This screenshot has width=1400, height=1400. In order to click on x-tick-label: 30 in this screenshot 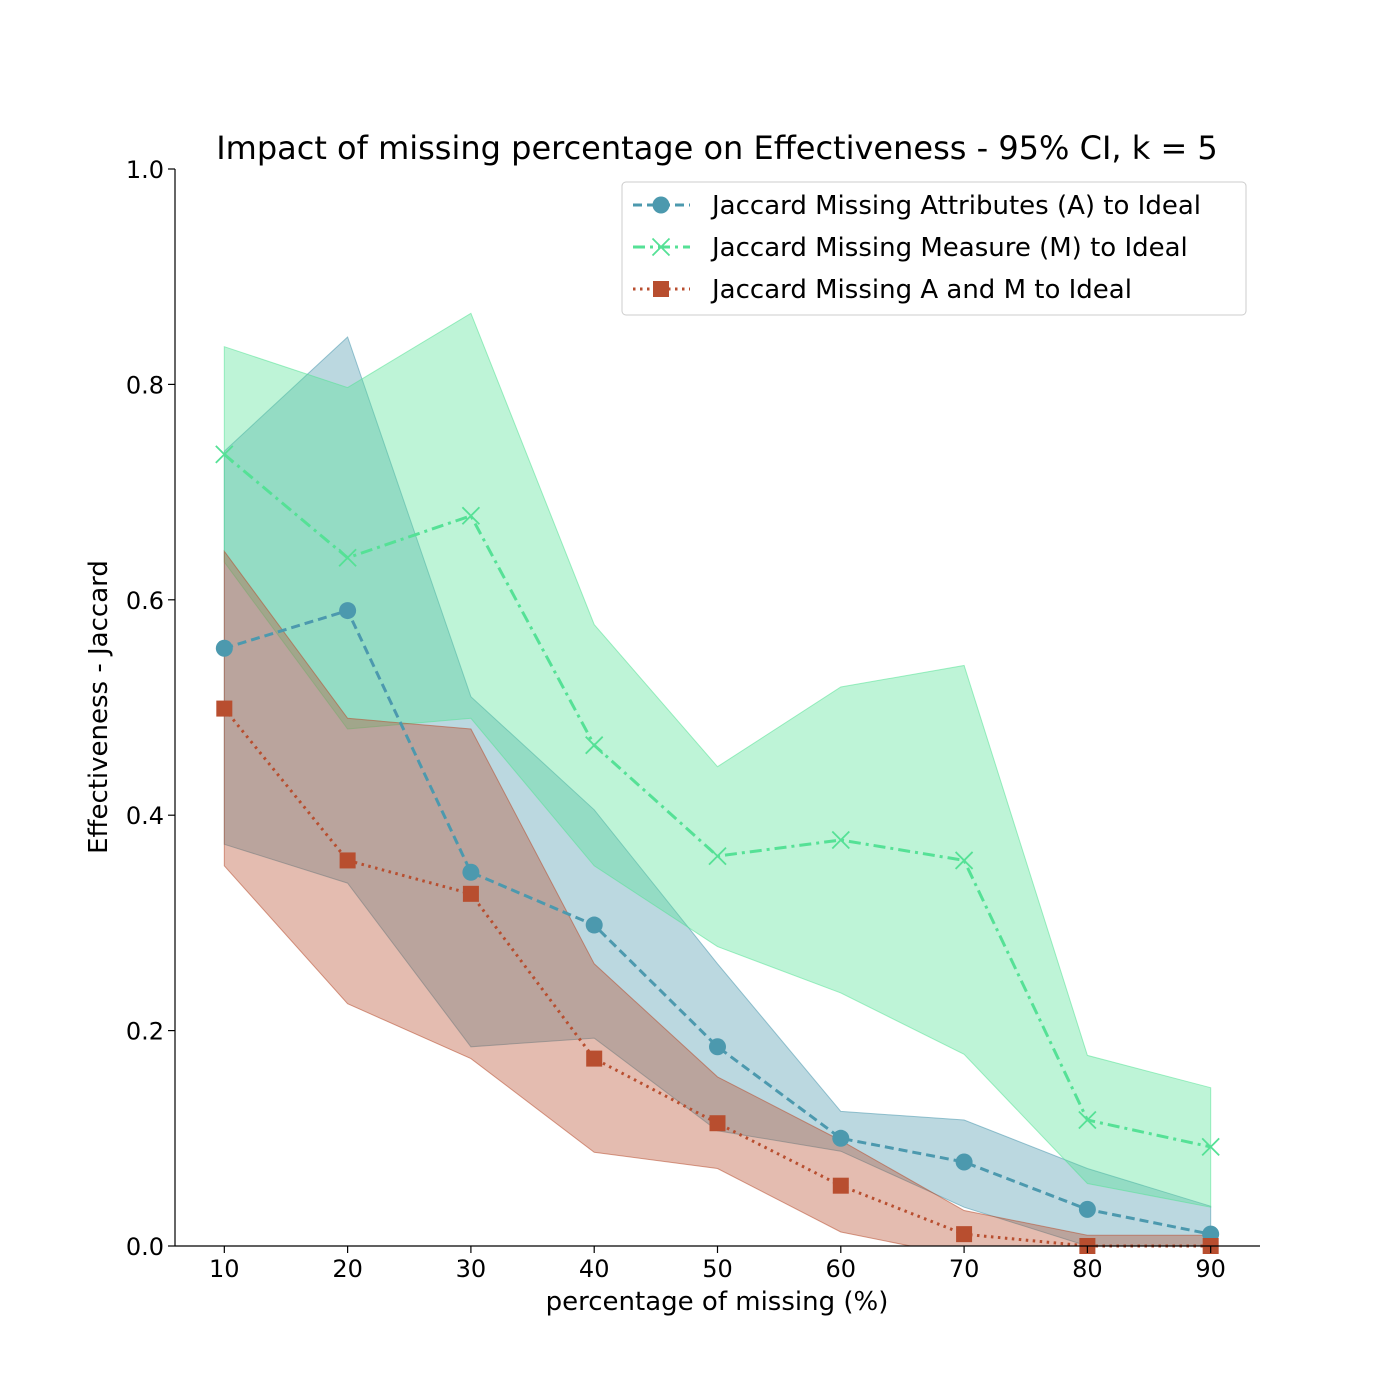, I will do `click(471, 1269)`.